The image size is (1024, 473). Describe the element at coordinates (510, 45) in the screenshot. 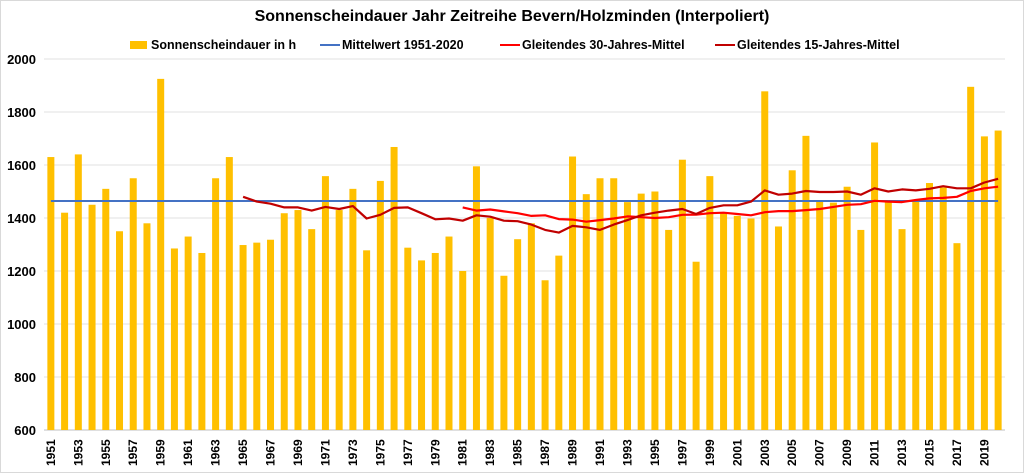

I see `legend-swatch-30y` at that location.